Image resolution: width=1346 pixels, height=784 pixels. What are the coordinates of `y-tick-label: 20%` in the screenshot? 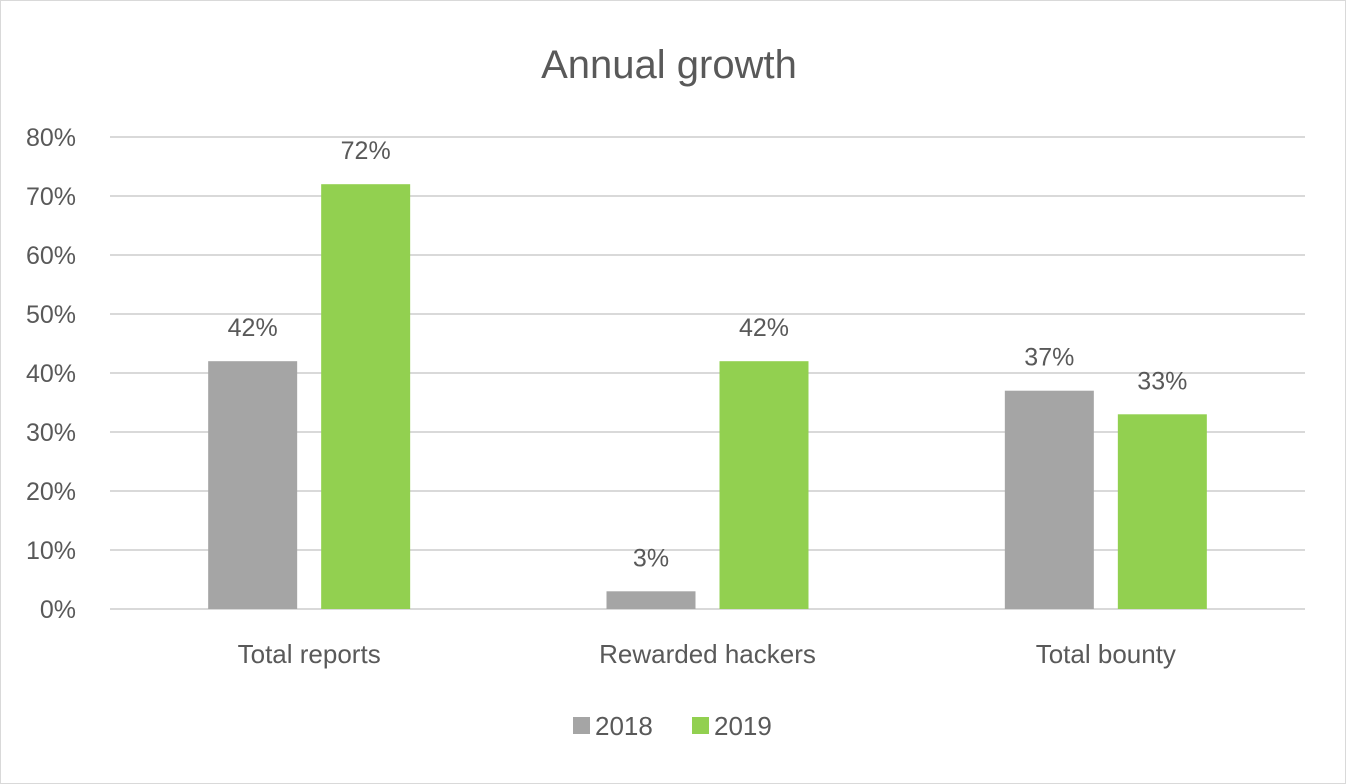 It's located at (51, 492).